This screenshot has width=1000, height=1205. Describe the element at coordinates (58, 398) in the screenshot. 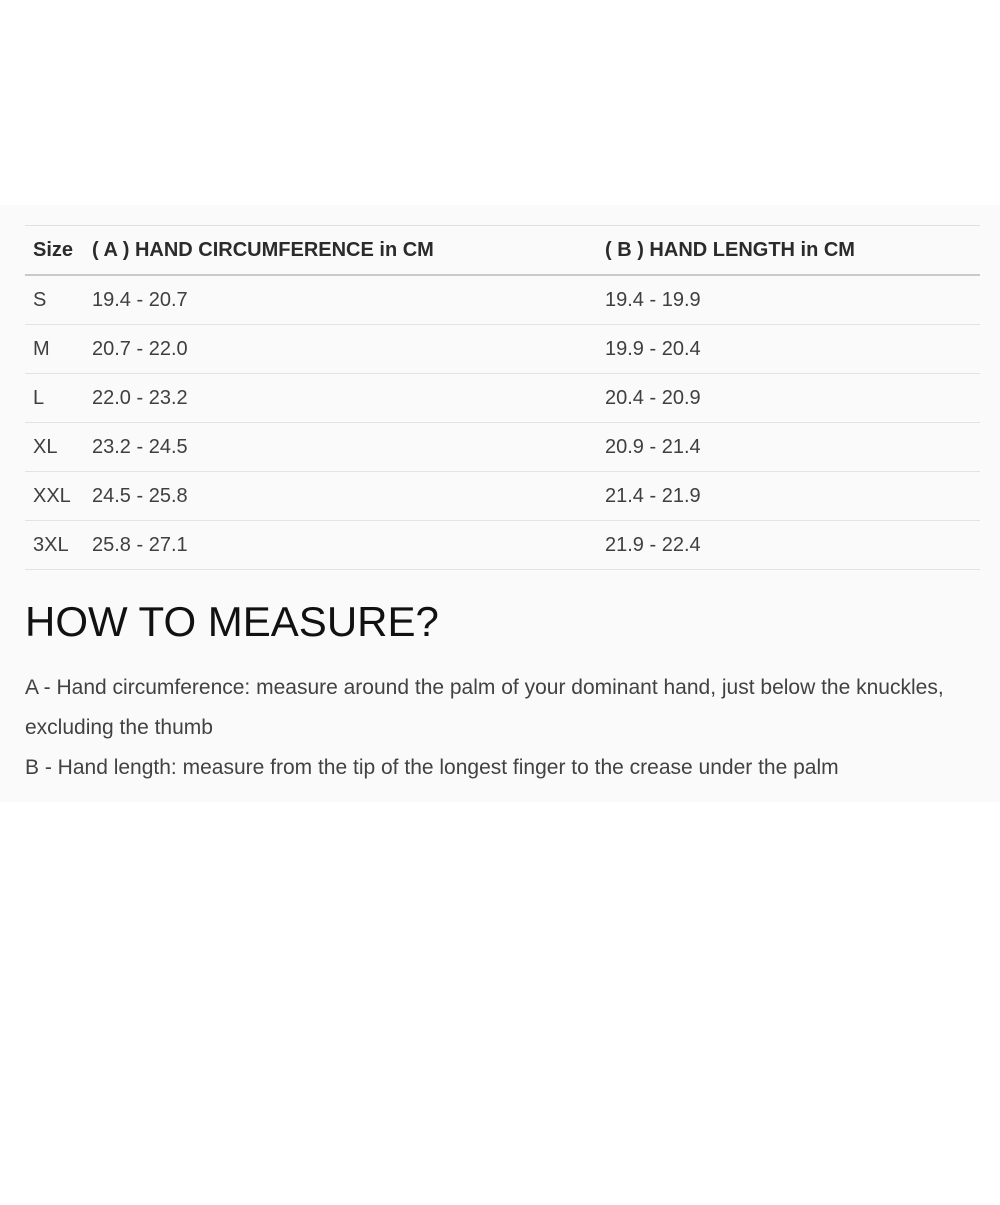

I see `size-cell: L` at that location.